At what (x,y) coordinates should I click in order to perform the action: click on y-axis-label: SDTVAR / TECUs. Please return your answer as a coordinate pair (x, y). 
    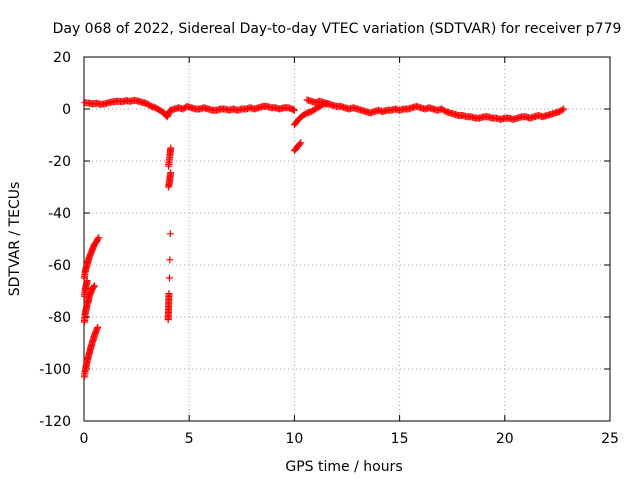
    Looking at the image, I should click on (15, 239).